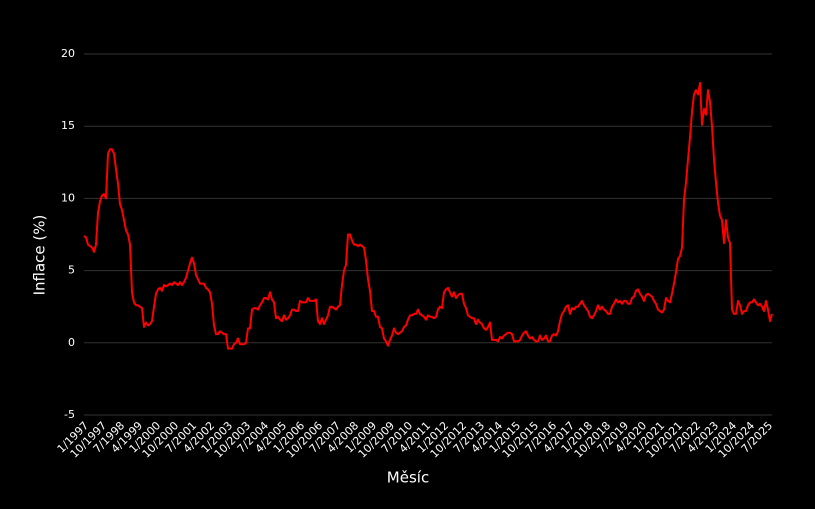  What do you see at coordinates (71, 342) in the screenshot?
I see `y-tick-label: 0` at bounding box center [71, 342].